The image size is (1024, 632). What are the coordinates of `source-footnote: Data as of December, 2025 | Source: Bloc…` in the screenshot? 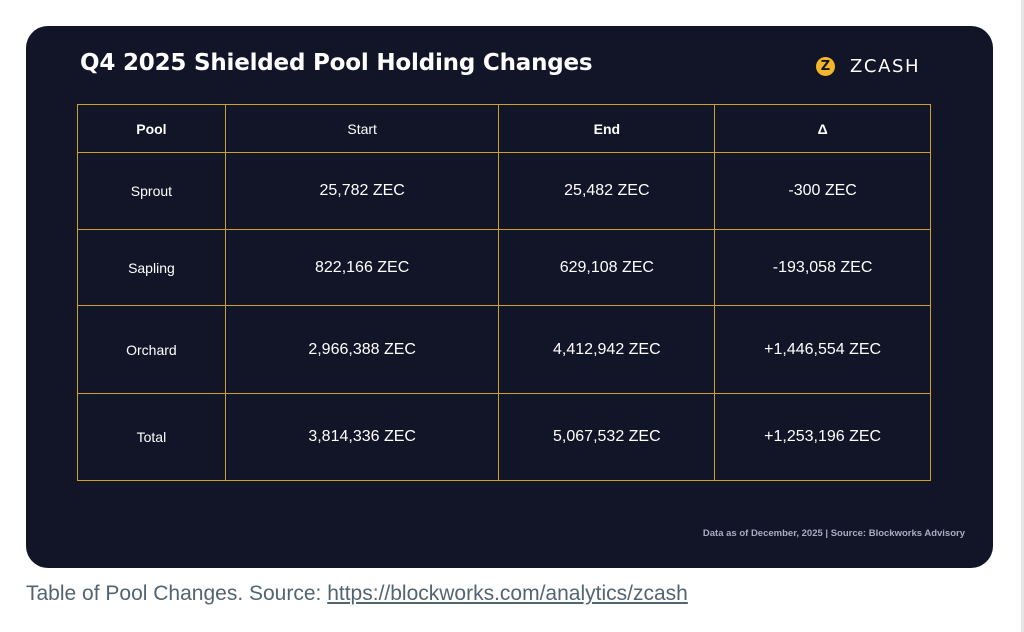 It's located at (833, 533).